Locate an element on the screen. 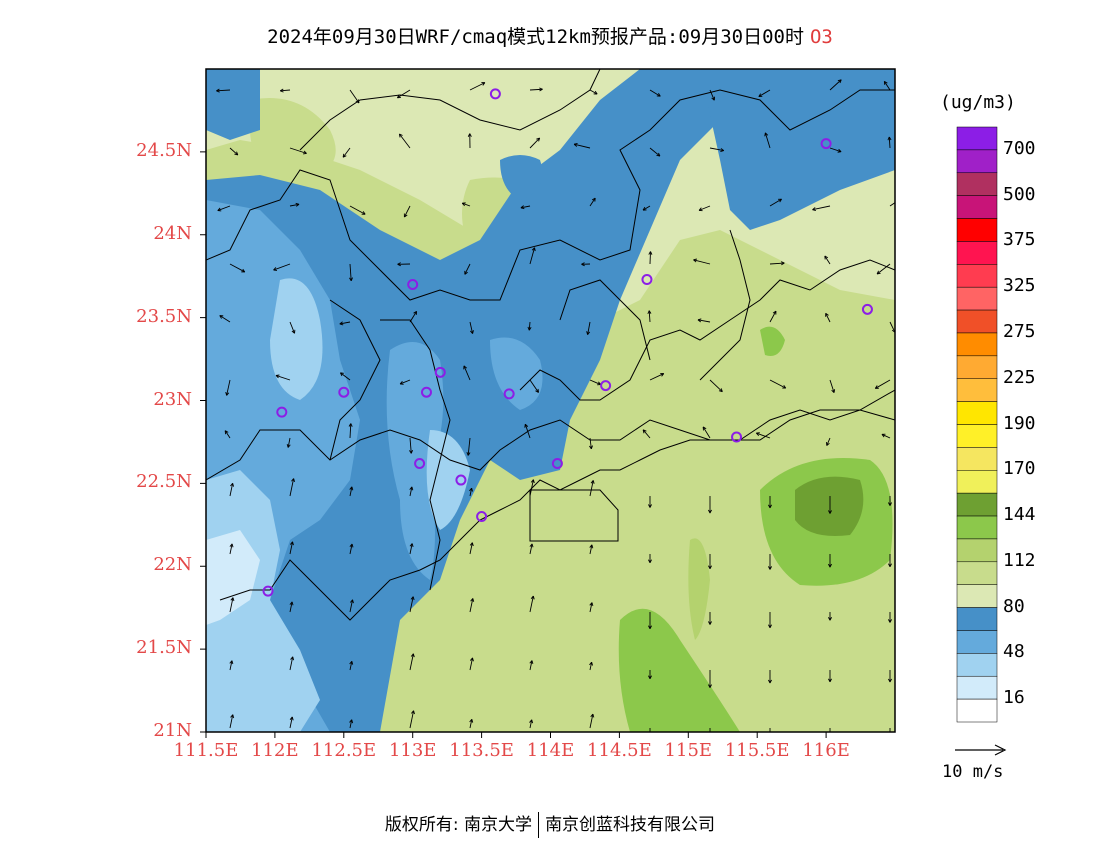  longitude-label: 113.5E is located at coordinates (481, 750).